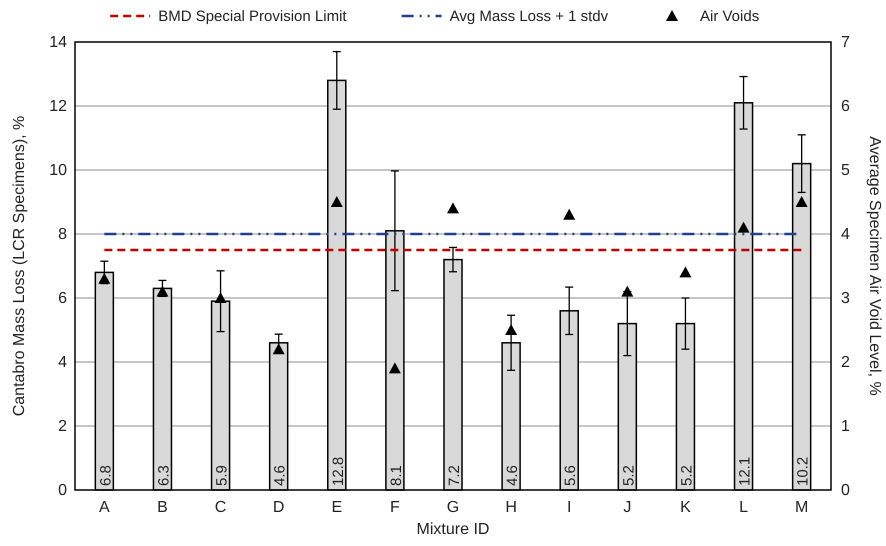 The image size is (886, 546). What do you see at coordinates (105, 475) in the screenshot?
I see `data-label: 6.8` at bounding box center [105, 475].